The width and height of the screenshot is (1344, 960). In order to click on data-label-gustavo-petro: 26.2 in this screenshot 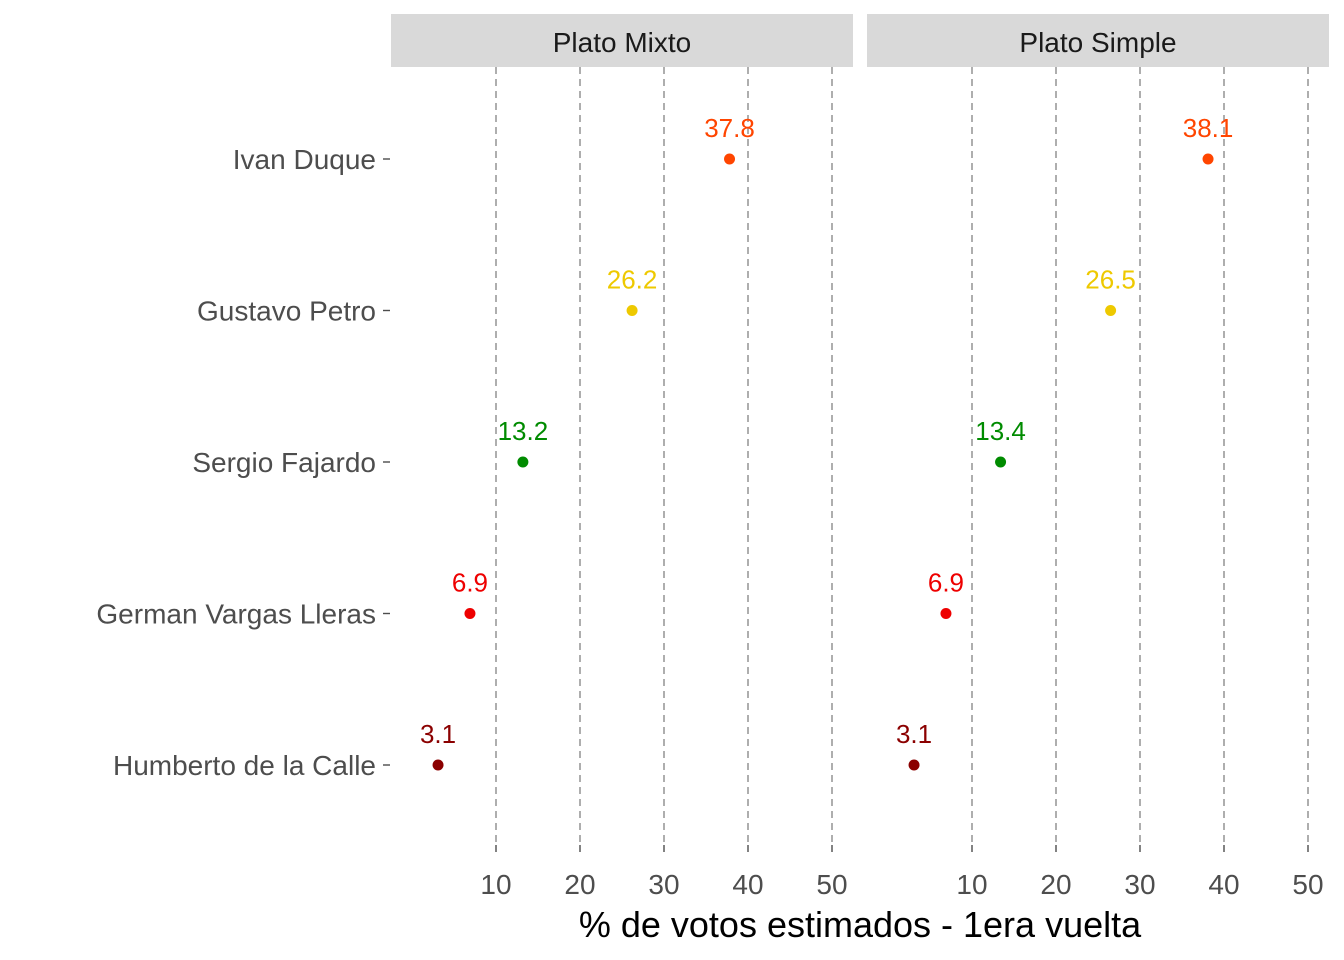, I will do `click(632, 280)`.